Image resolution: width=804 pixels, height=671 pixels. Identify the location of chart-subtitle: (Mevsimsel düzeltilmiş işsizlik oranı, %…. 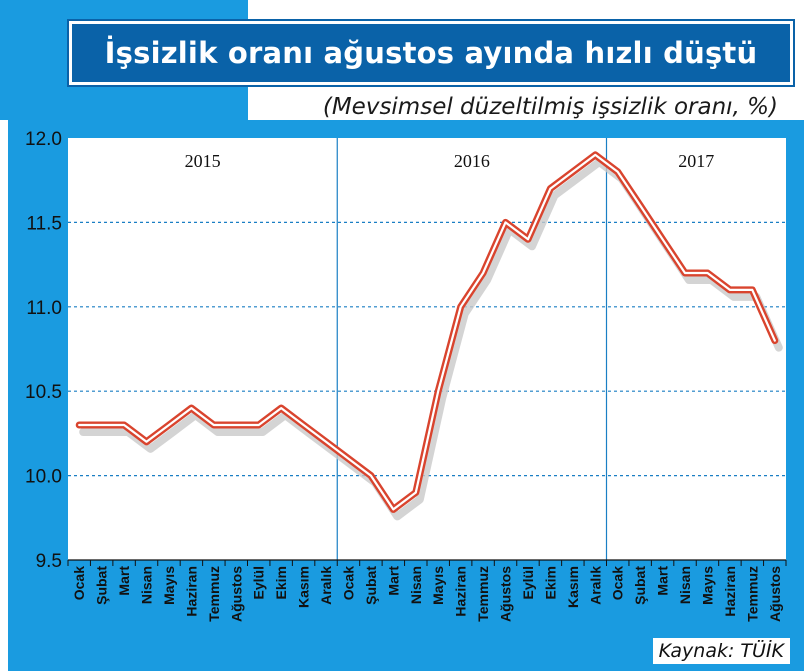
(550, 107).